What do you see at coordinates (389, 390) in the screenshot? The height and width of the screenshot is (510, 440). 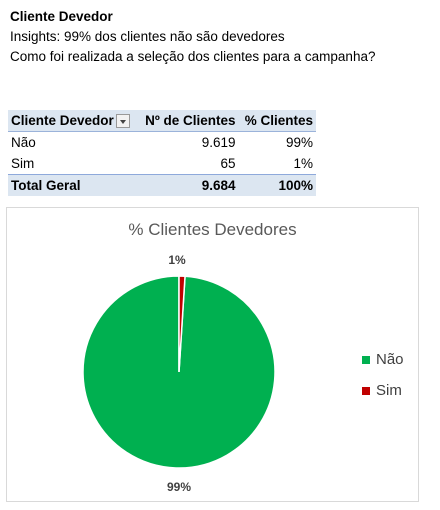 I see `legend-label: Sim` at bounding box center [389, 390].